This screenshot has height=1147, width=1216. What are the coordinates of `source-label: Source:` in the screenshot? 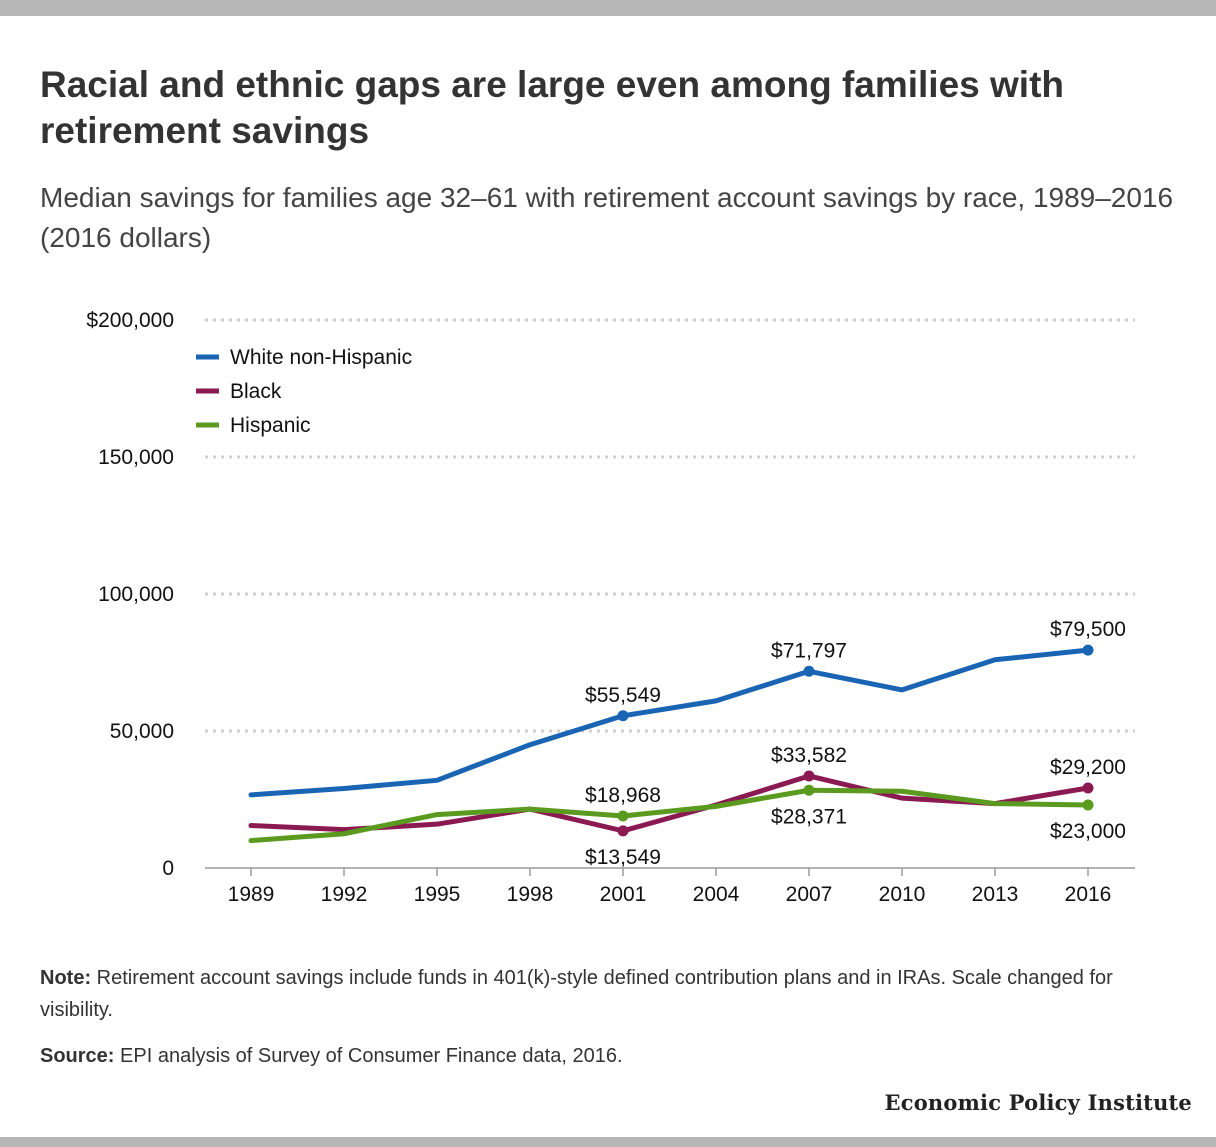 It's located at (77, 1056).